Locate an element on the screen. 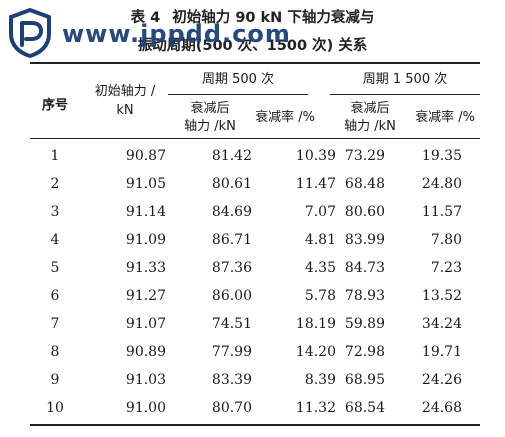  cell-seq: 5 is located at coordinates (55, 268).